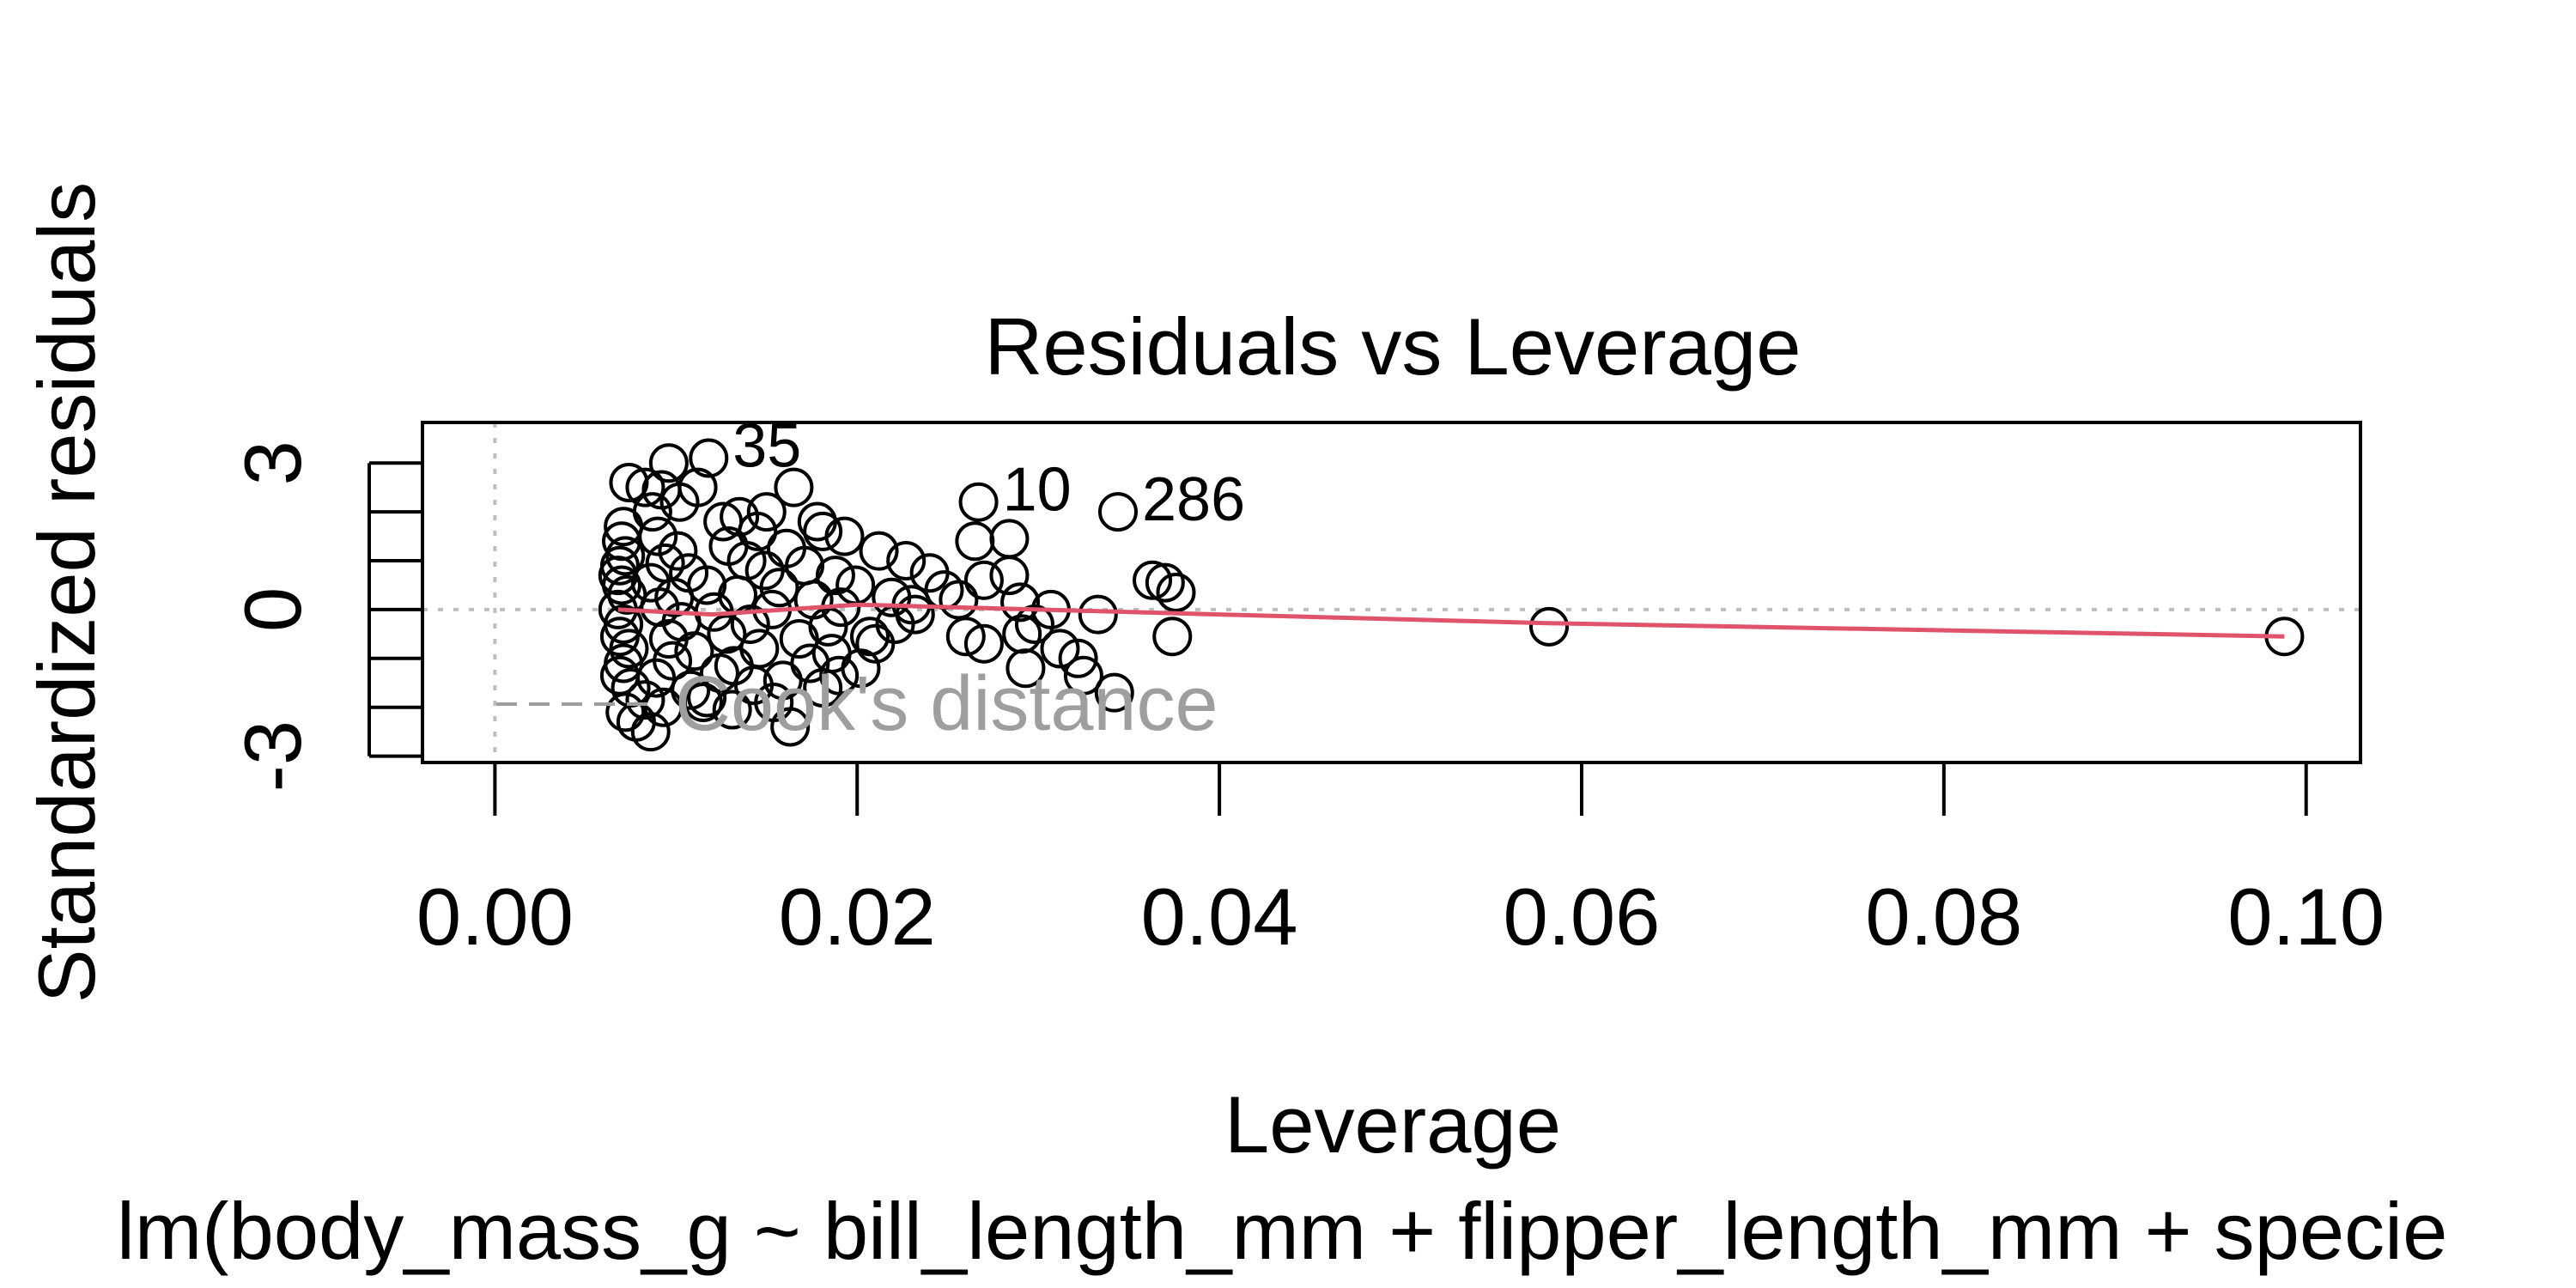 This screenshot has width=2576, height=1288. I want to click on point-label: 286, so click(1193, 499).